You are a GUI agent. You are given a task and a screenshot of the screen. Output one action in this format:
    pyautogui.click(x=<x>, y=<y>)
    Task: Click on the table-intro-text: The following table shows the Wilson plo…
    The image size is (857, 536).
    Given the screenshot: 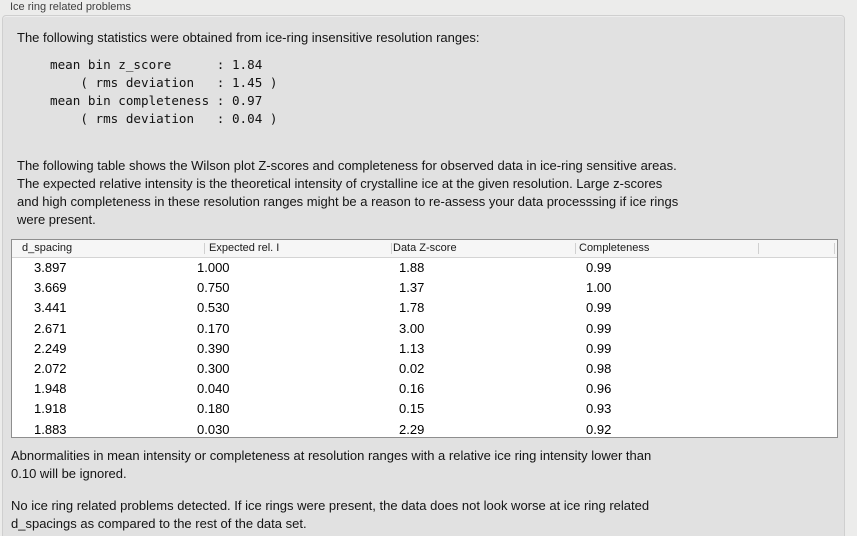 What is the action you would take?
    pyautogui.click(x=348, y=192)
    